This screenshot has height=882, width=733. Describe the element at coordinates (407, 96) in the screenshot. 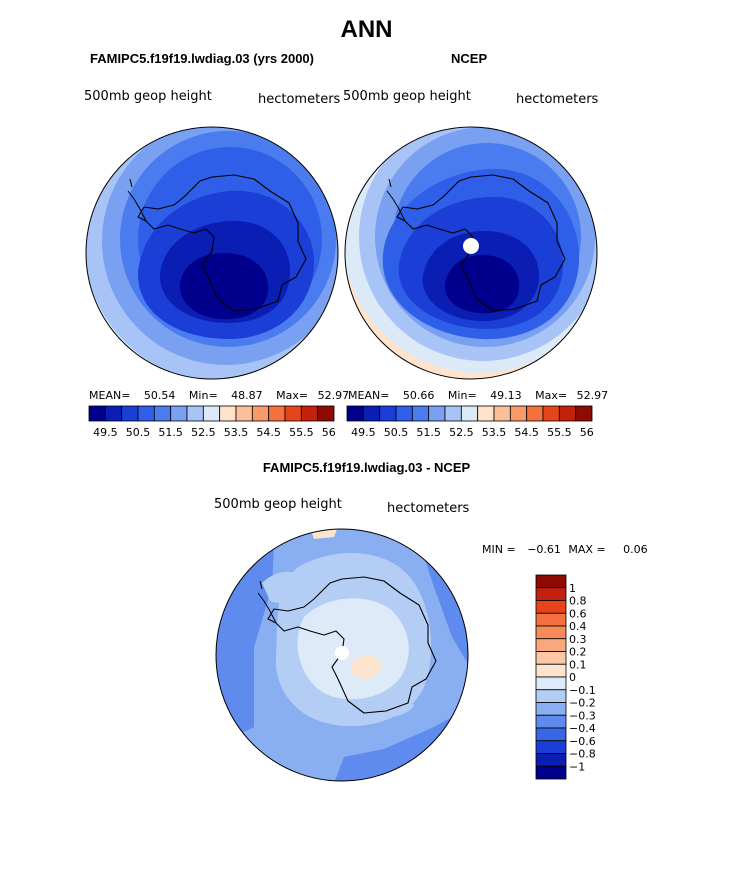

I see `panel-2-variable-label: 500mb geop height` at that location.